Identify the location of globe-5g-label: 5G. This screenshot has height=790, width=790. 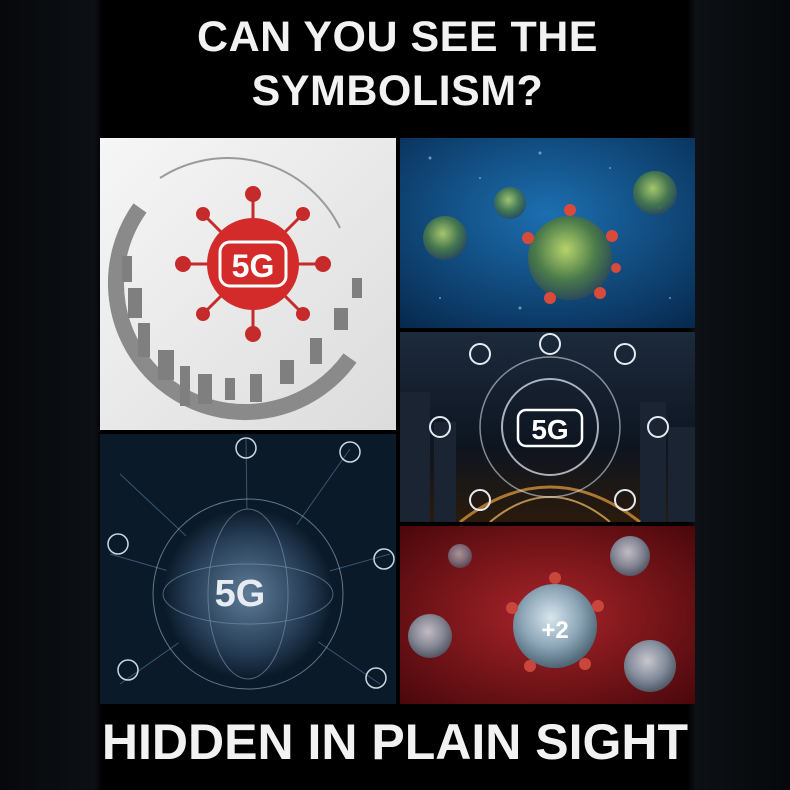
(240, 594).